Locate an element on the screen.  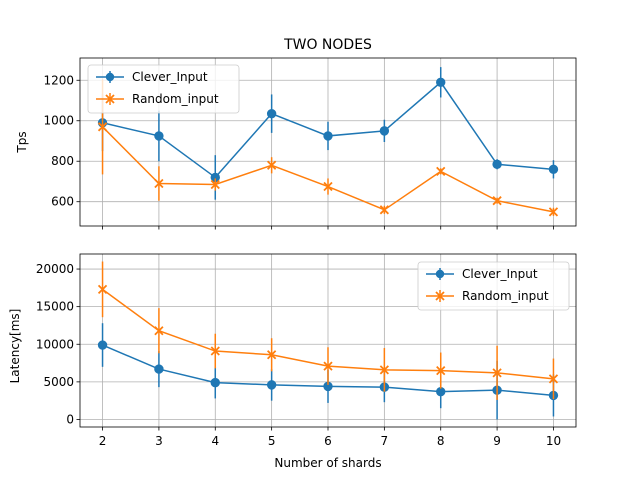
y-tick-label: 10000 is located at coordinates (55, 344).